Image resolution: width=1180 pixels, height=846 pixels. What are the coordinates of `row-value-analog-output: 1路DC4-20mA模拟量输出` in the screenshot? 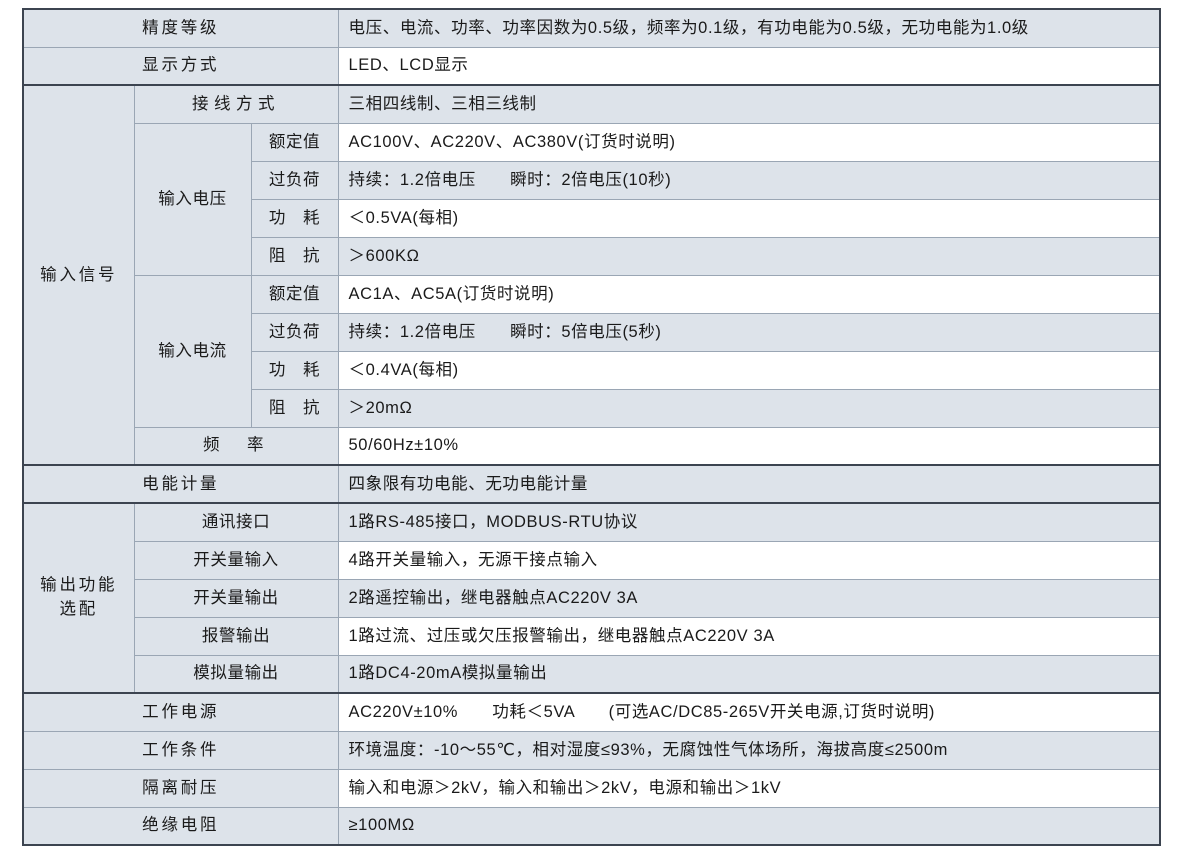 It's located at (749, 674).